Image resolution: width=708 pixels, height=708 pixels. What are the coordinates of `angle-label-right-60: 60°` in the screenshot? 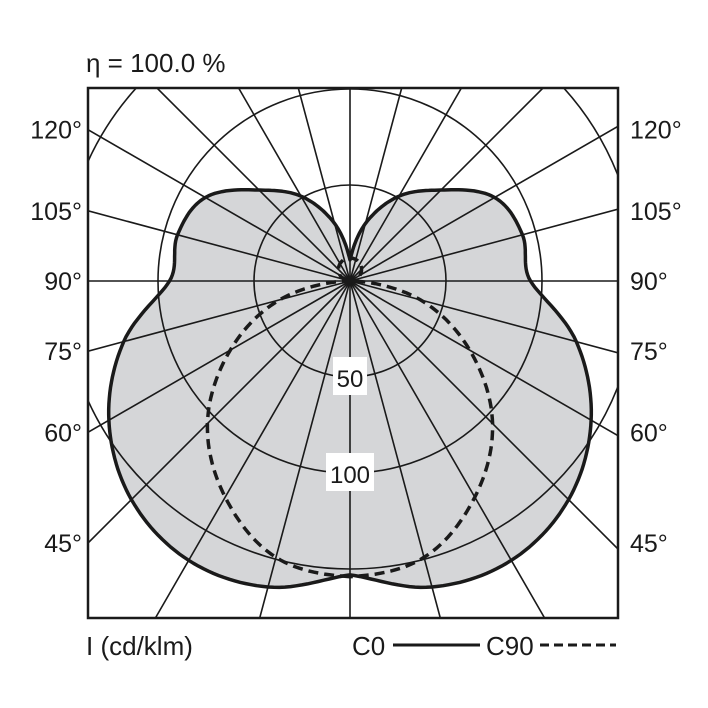 It's located at (649, 433).